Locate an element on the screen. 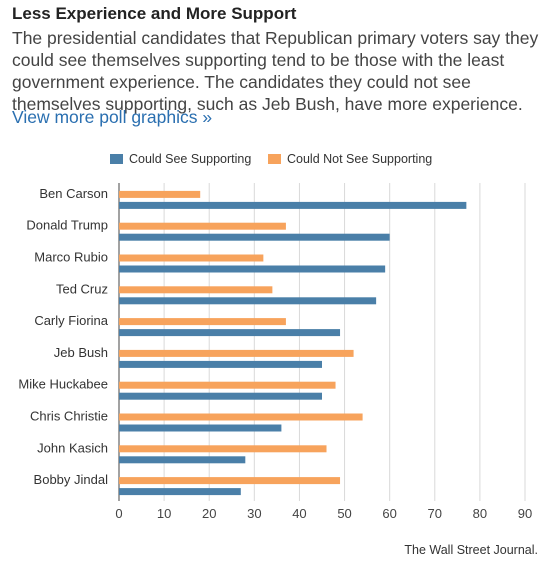  legend-label-could-not-see: Could Not See Supporting is located at coordinates (360, 159).